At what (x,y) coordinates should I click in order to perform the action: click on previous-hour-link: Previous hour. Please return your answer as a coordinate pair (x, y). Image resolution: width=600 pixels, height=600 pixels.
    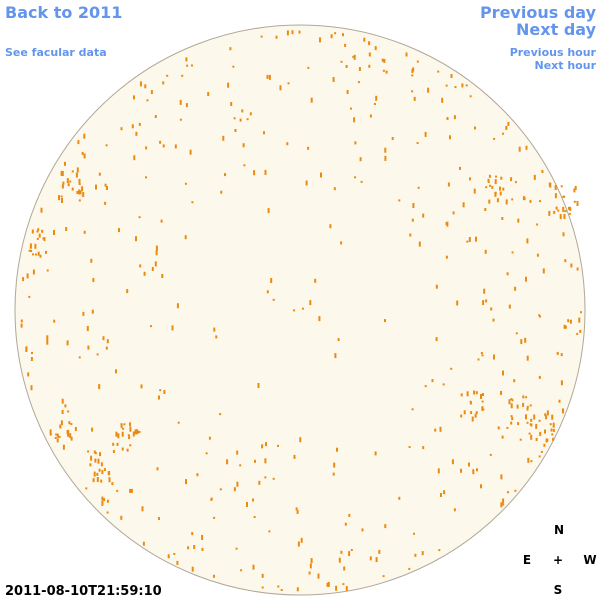
    Looking at the image, I should click on (553, 52).